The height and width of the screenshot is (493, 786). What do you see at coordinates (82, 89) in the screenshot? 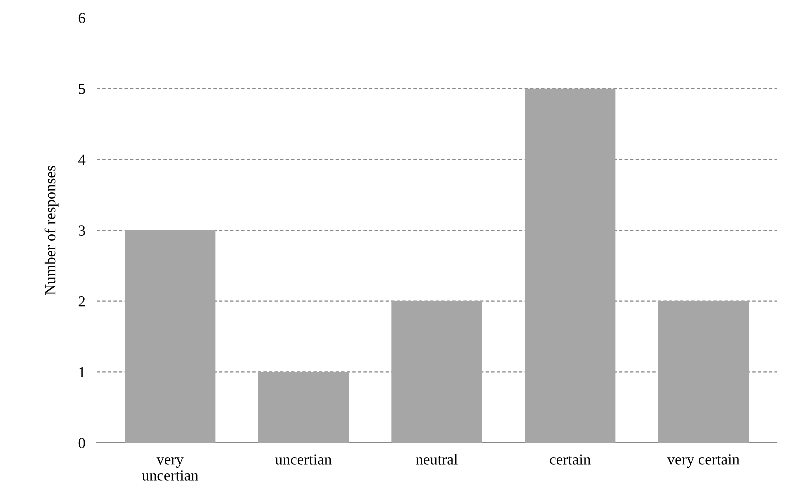
I see `y-tick-label: 5` at bounding box center [82, 89].